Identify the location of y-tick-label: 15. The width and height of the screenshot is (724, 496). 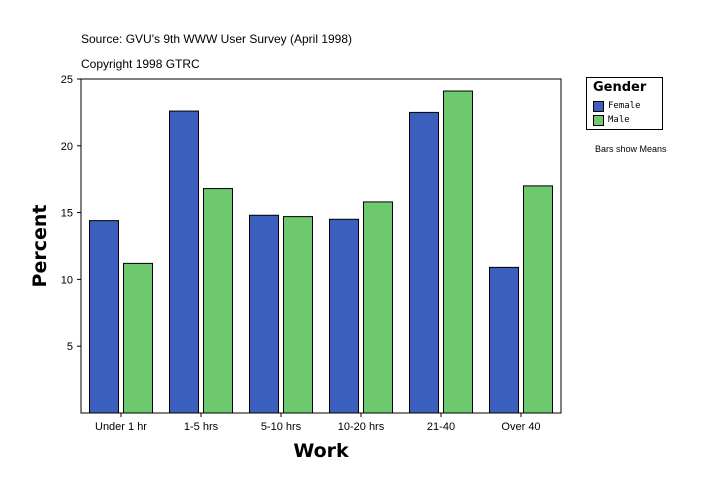
(67, 214).